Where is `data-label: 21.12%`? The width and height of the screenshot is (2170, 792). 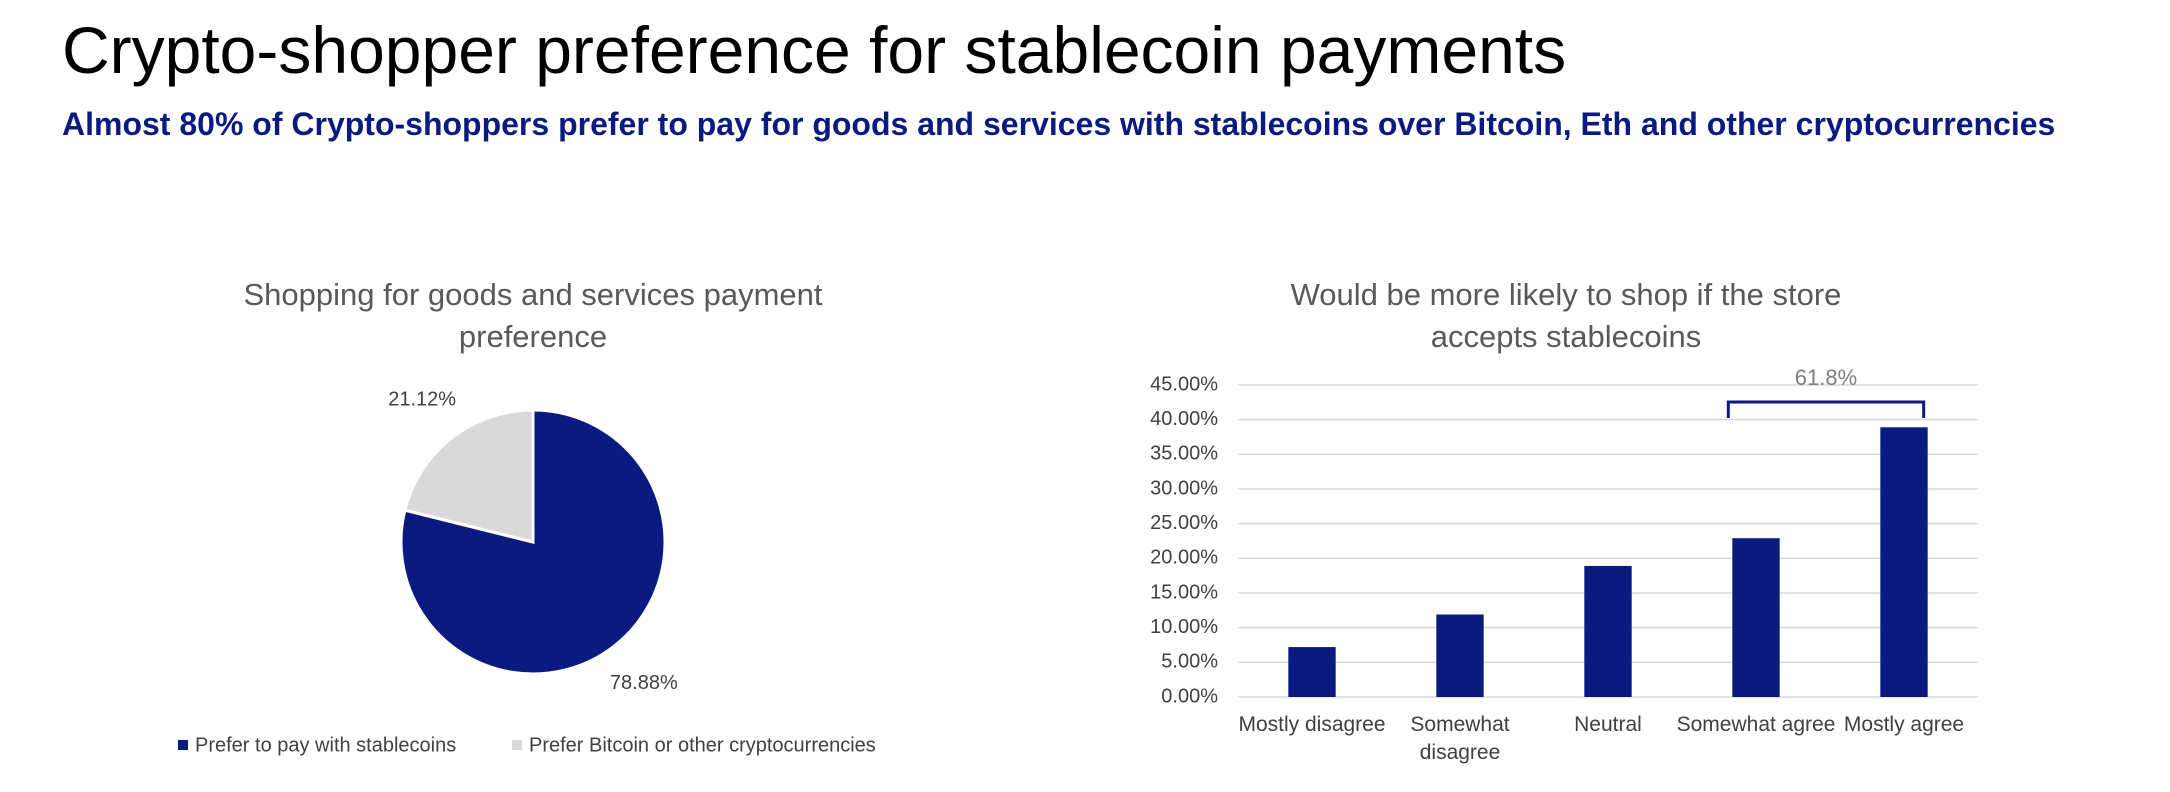
data-label: 21.12% is located at coordinates (422, 399).